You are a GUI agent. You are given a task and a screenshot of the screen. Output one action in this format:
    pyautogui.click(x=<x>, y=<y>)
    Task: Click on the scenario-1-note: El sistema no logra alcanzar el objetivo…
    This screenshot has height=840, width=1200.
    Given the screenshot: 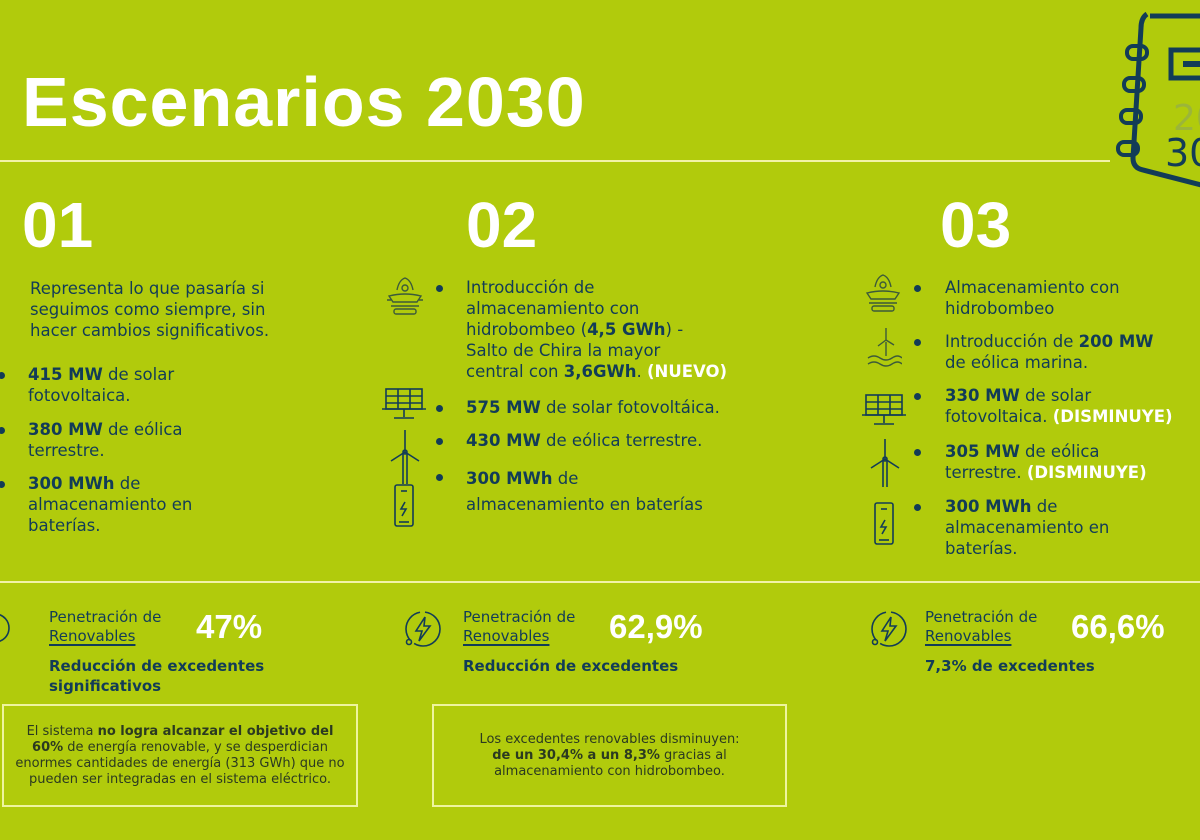 What is the action you would take?
    pyautogui.click(x=180, y=755)
    